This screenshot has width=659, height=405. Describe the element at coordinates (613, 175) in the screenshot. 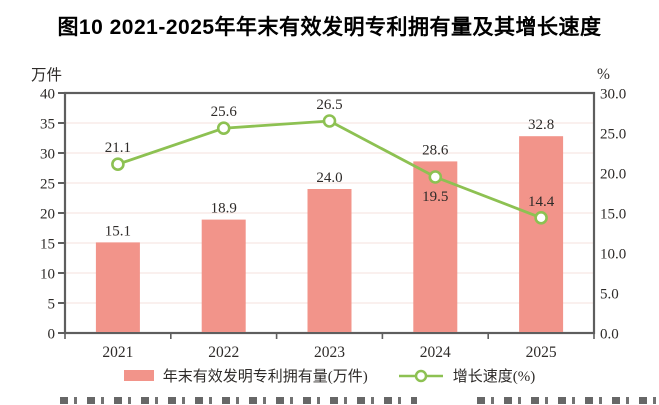

I see `right-axis-tick-label: 20.0` at that location.